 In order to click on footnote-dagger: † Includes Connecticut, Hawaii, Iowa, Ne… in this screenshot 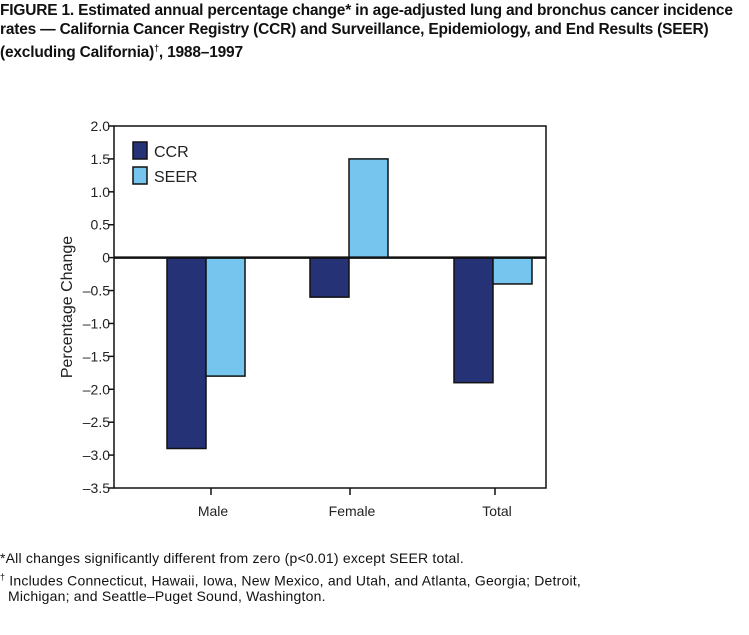, I will do `click(290, 579)`.